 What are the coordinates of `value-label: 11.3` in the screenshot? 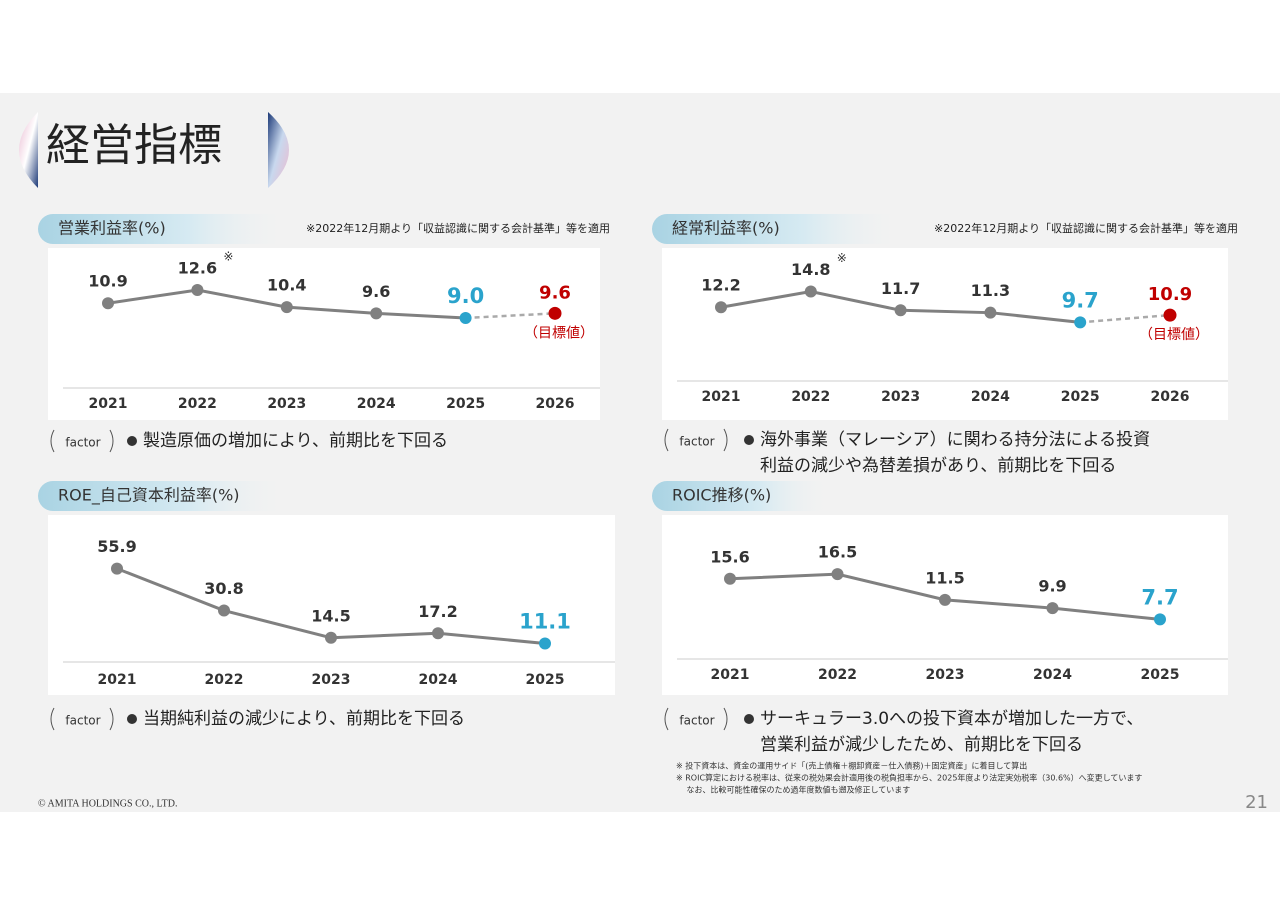 It's located at (990, 290).